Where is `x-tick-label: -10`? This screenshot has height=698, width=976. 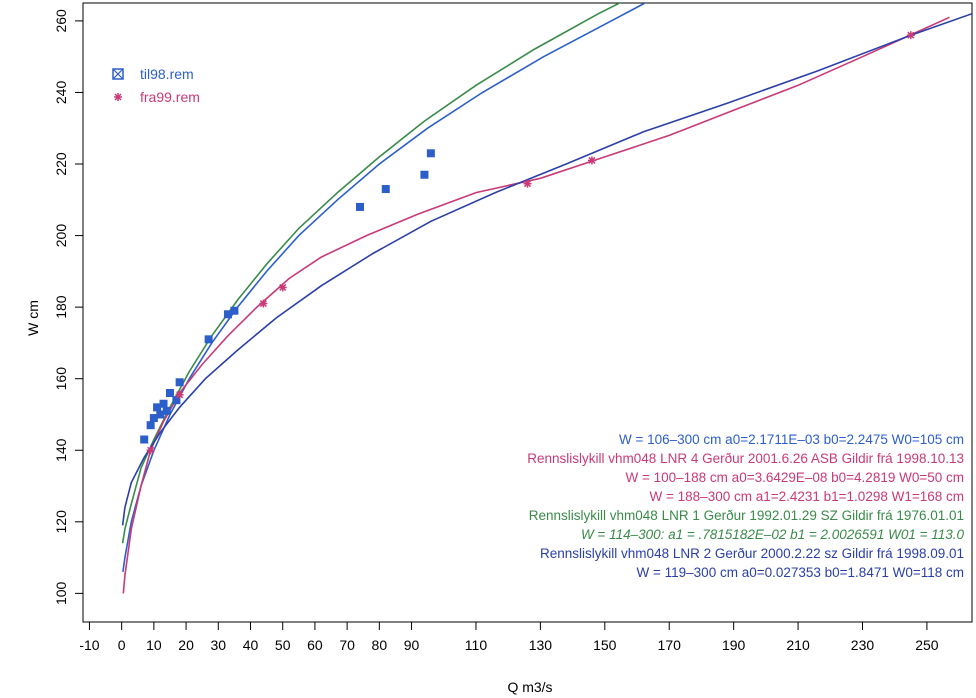
x-tick-label: -10 is located at coordinates (89, 645).